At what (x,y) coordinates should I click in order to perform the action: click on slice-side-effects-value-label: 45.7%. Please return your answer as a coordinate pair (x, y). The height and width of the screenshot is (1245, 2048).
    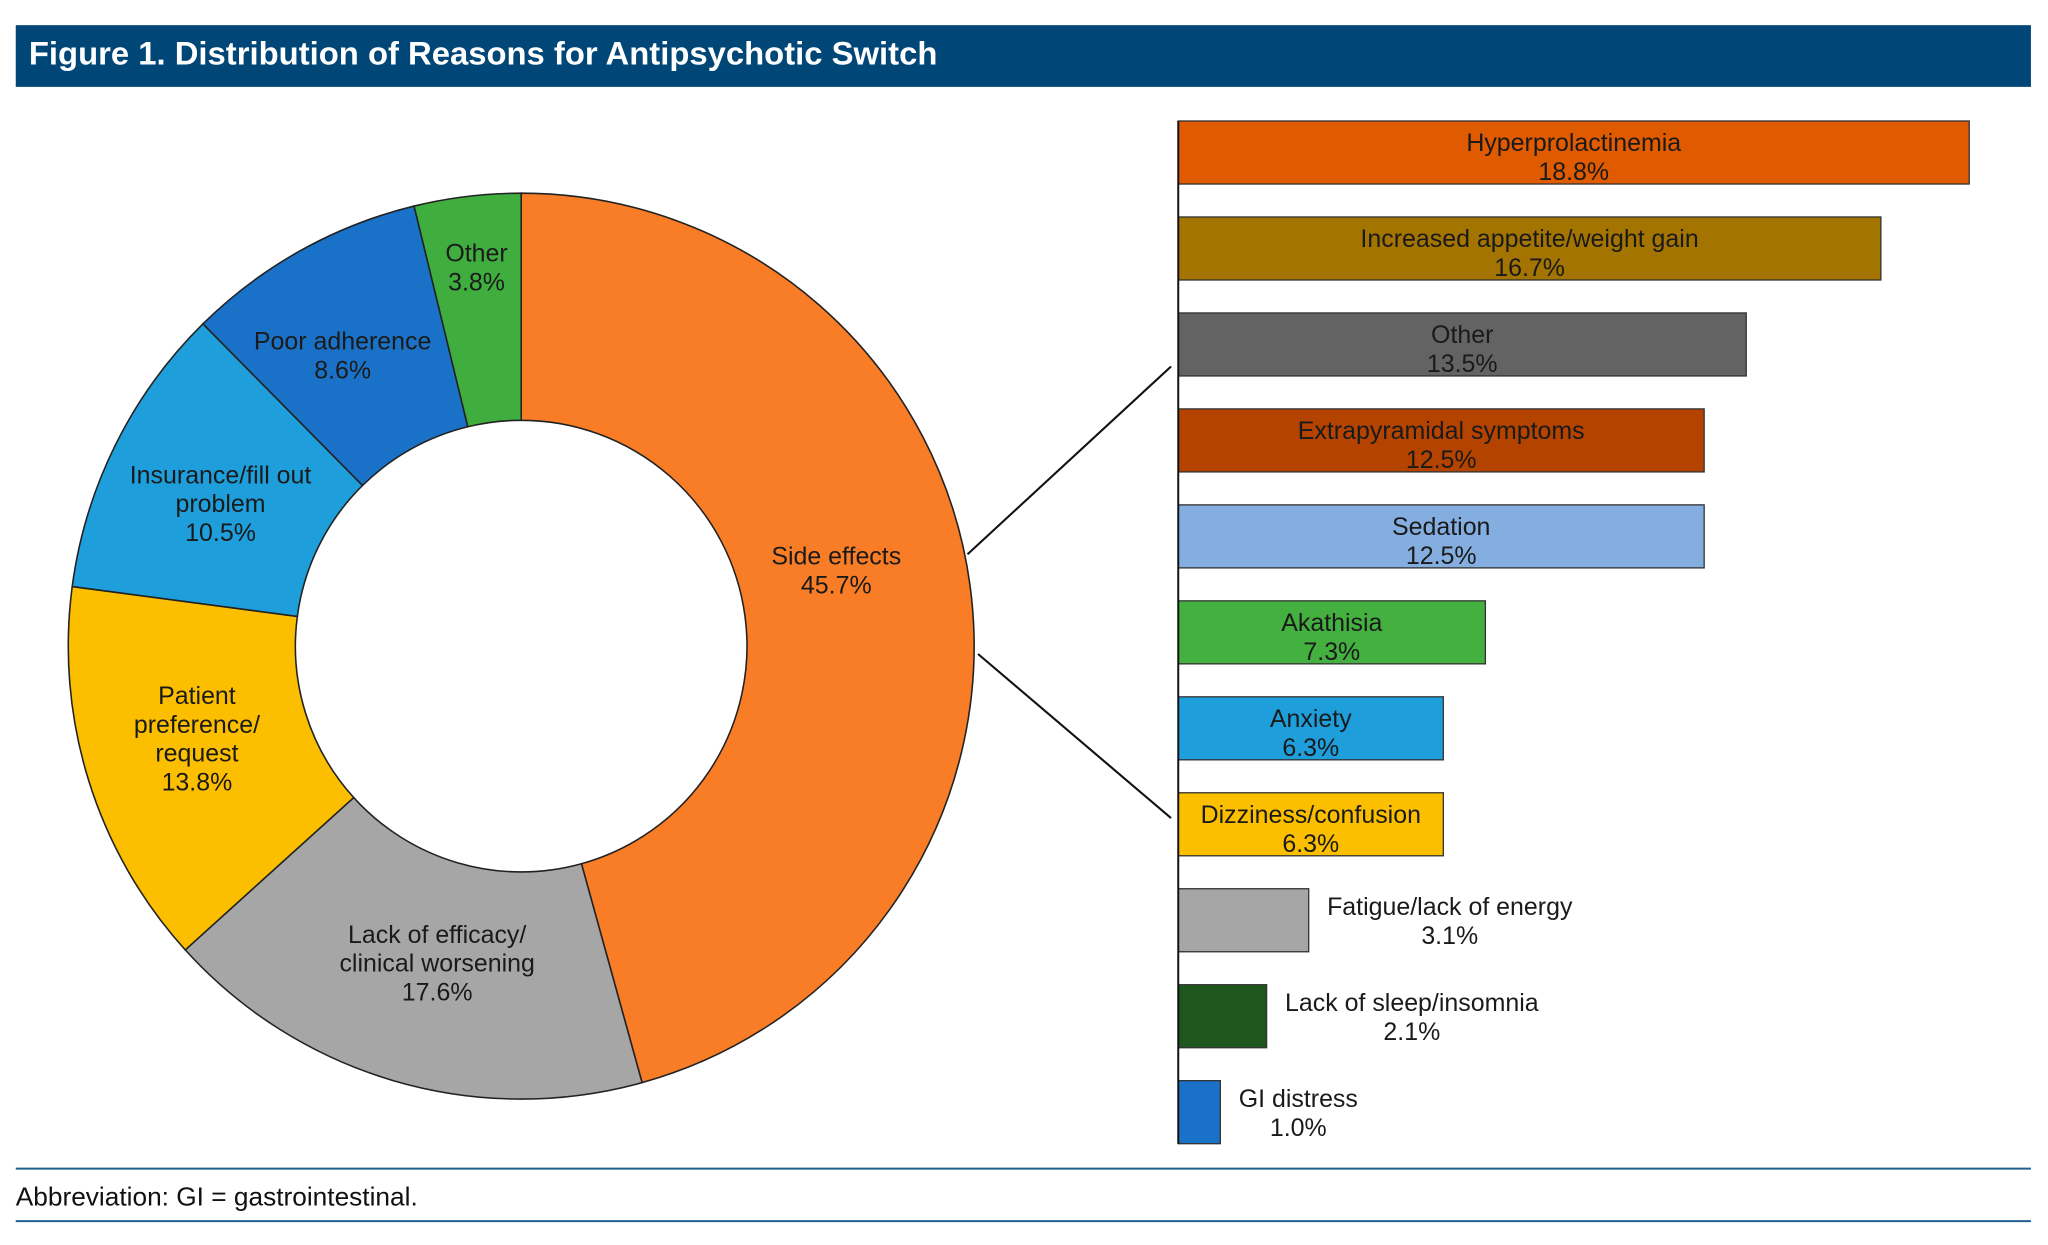
    Looking at the image, I should click on (836, 586).